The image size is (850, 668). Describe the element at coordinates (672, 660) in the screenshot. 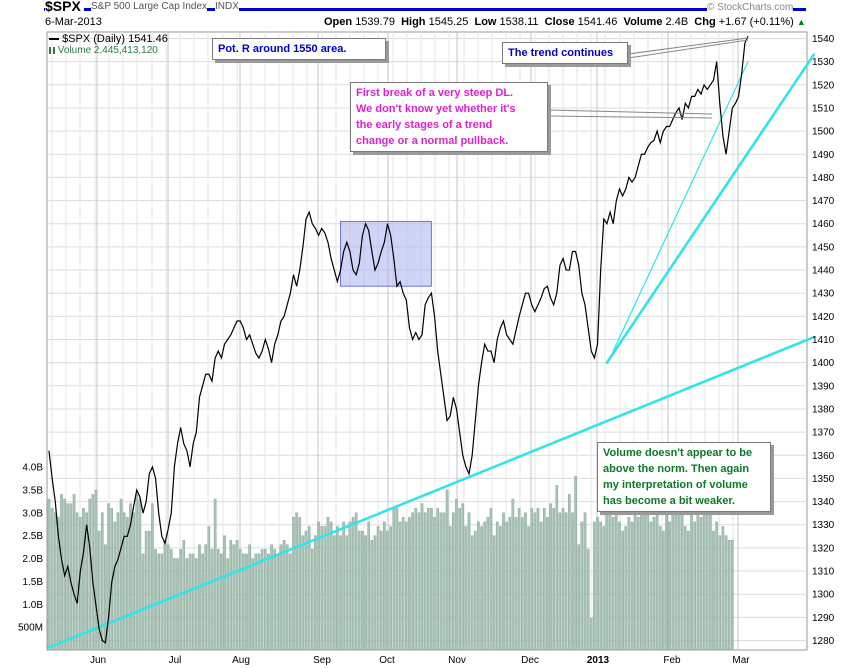

I see `x-tick-label: Feb` at that location.